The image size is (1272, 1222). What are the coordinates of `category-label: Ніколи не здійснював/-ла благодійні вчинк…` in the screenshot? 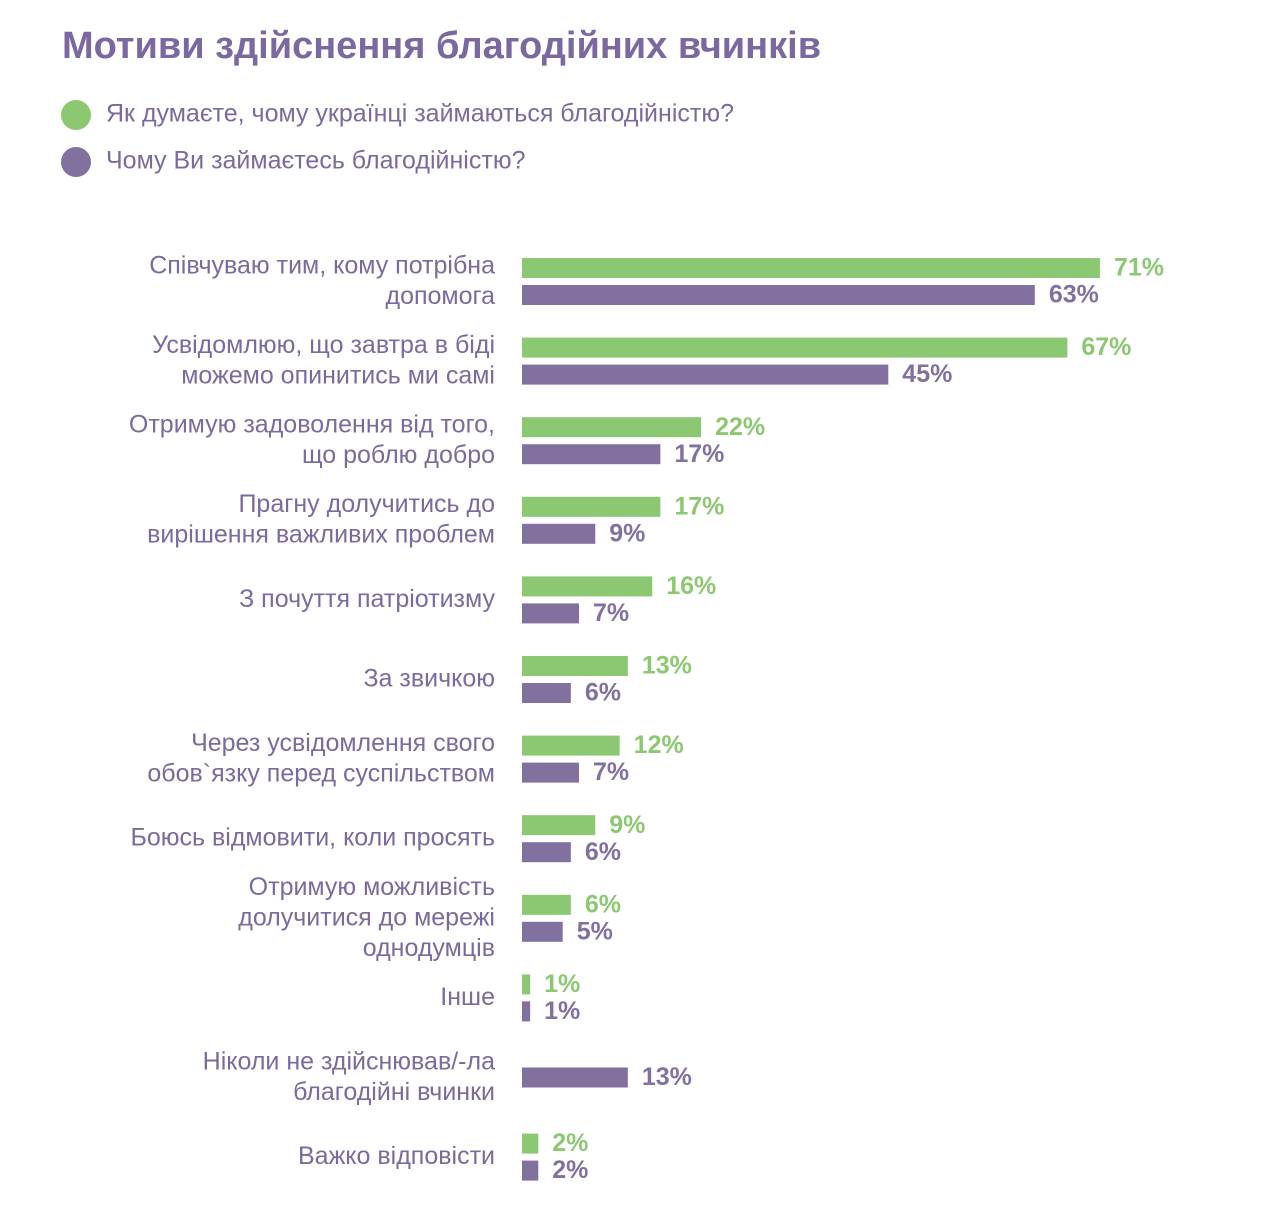 It's located at (349, 1076).